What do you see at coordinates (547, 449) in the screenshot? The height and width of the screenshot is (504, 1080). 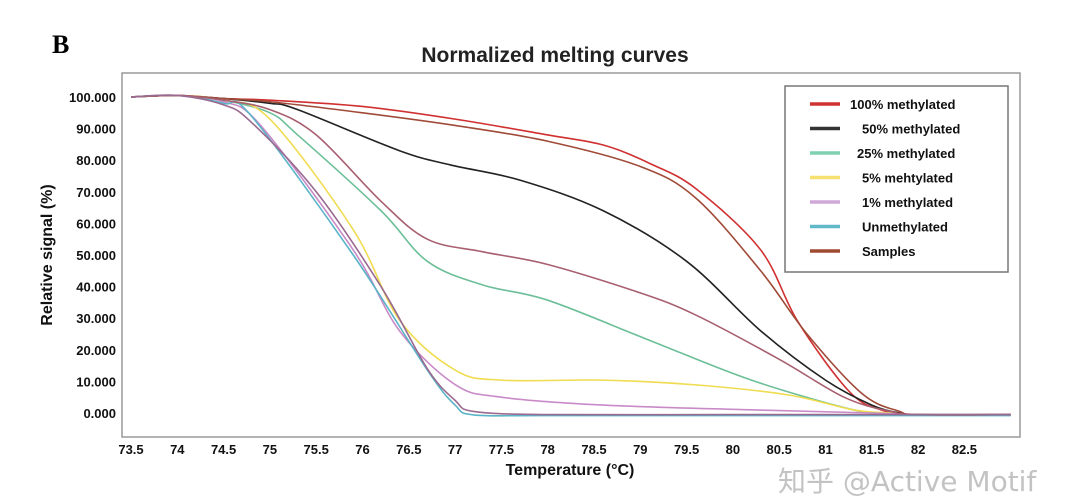 I see `x-tick-label: 78` at bounding box center [547, 449].